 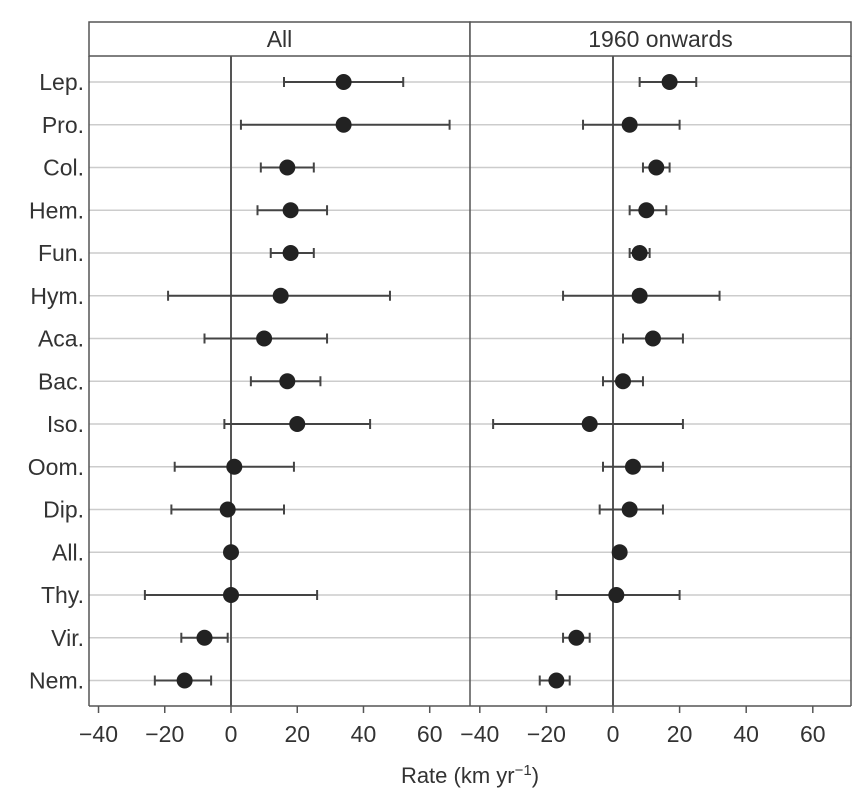 I want to click on panel-1-x-tick-label: 40, so click(x=364, y=734).